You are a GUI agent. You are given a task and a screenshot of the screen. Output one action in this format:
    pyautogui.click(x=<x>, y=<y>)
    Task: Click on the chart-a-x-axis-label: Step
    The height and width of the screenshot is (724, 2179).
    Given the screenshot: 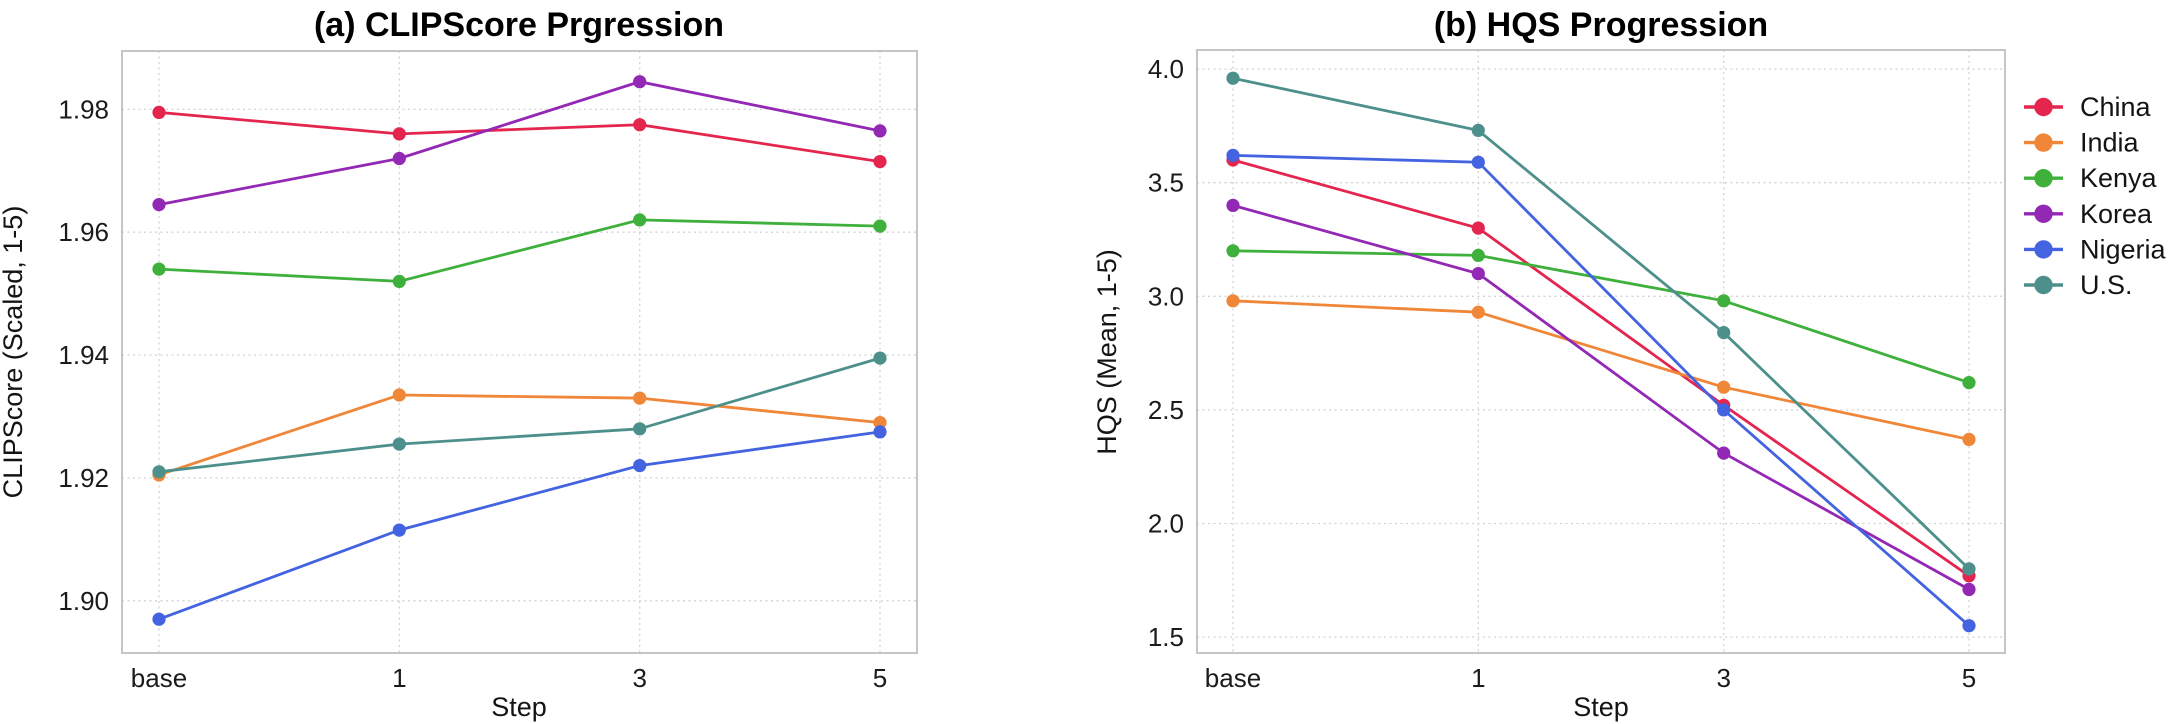 What is the action you would take?
    pyautogui.click(x=519, y=707)
    